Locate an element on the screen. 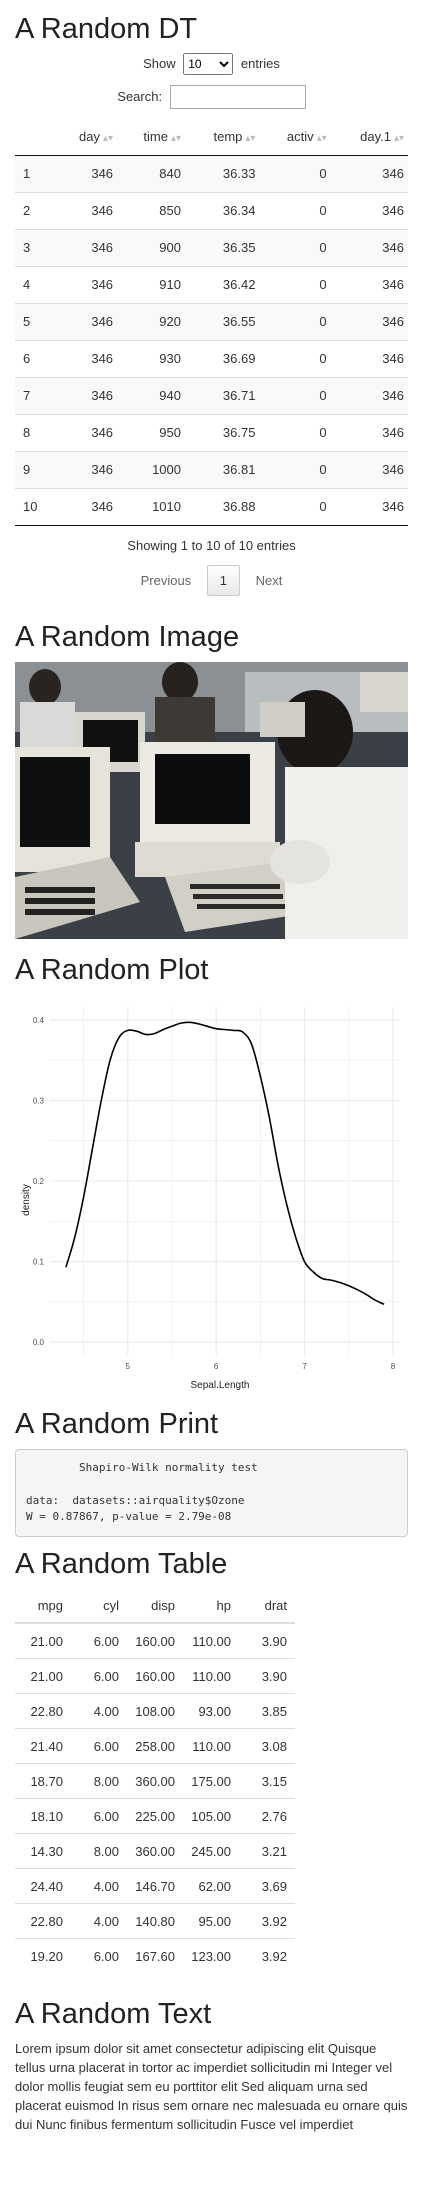  table-cell: 840 is located at coordinates (151, 174).